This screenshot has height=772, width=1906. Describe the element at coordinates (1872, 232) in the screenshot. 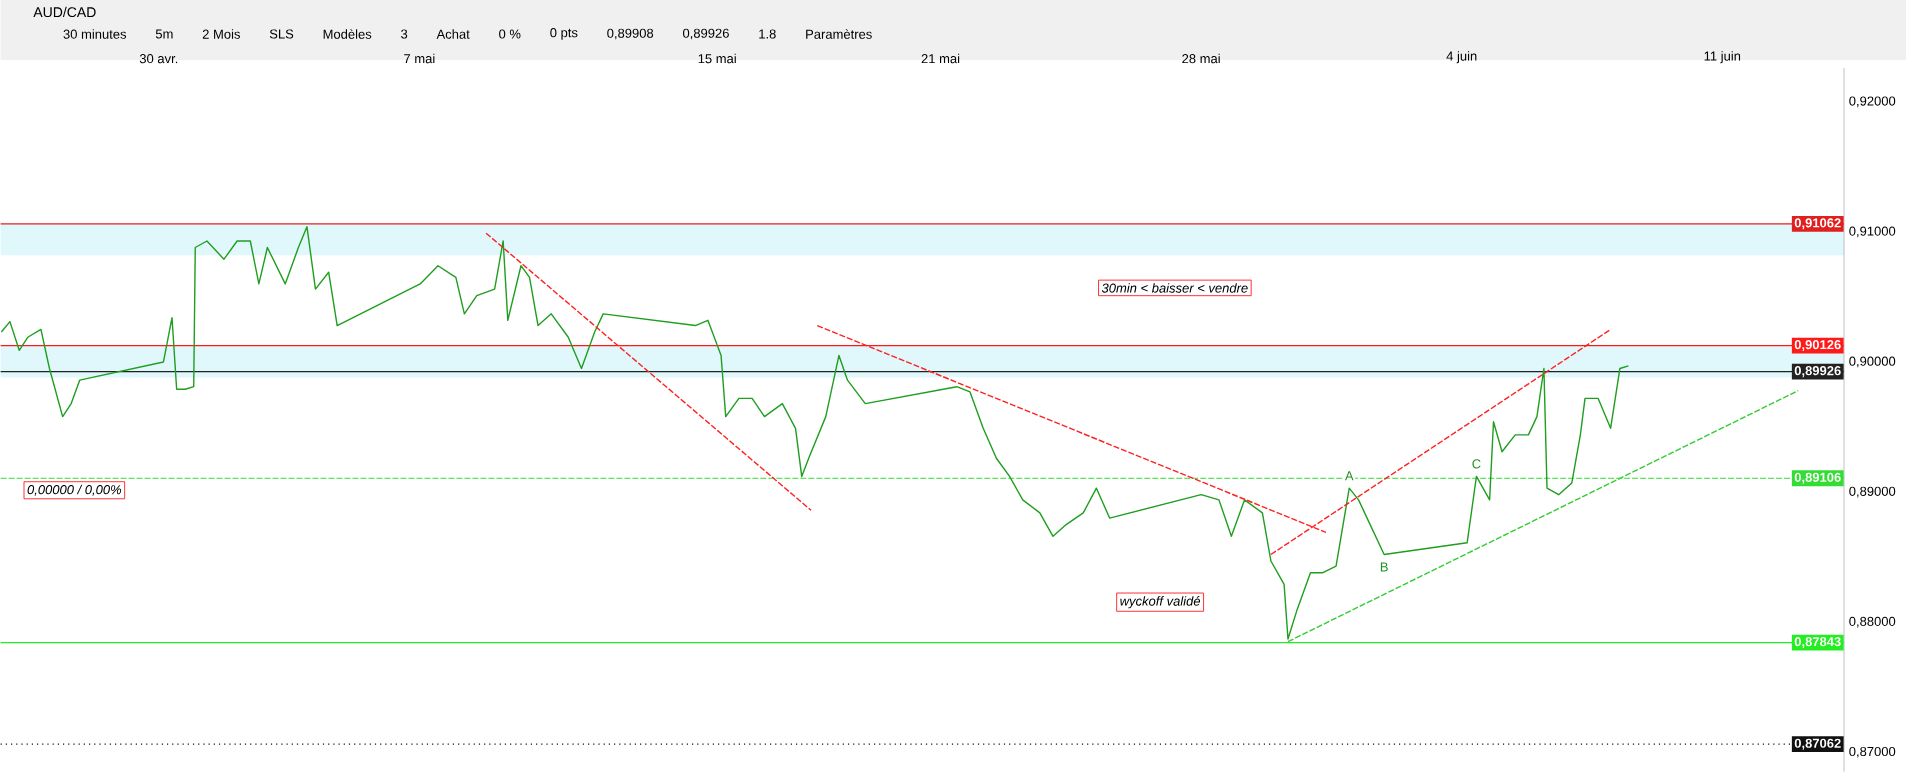

I see `y-tick-label: 0,91000` at that location.